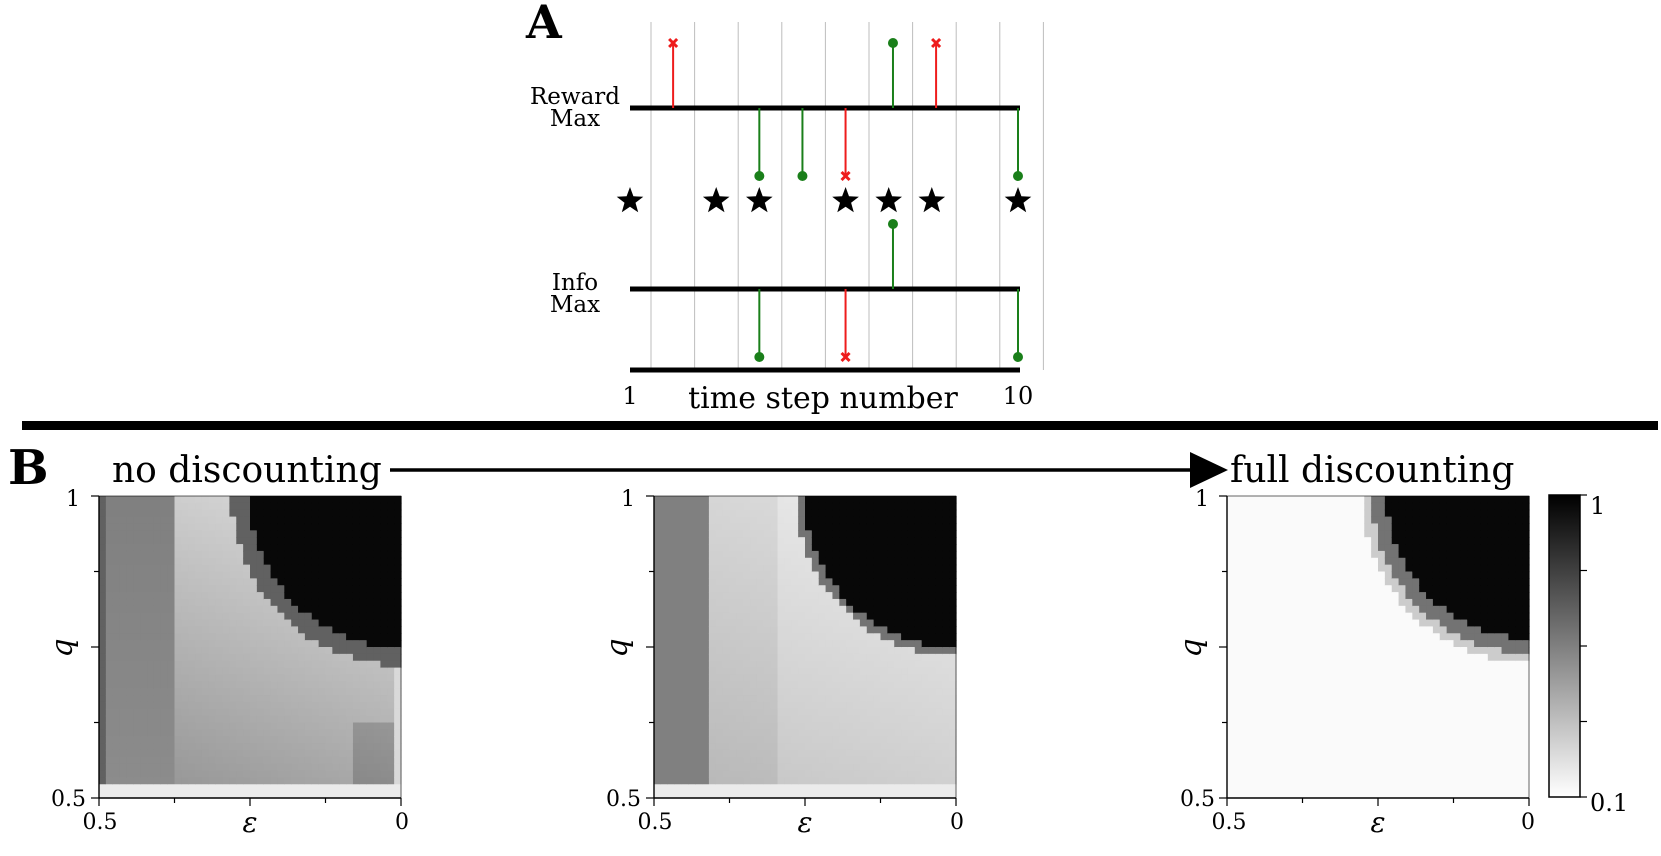 This screenshot has width=1661, height=856. I want to click on heatmap-2-axes, so click(801, 650).